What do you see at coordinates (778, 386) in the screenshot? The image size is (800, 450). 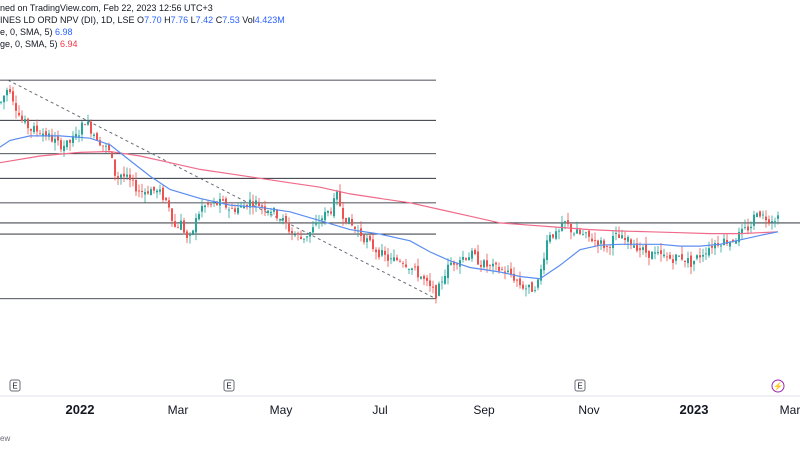 I see `flash-marker: ⚡` at bounding box center [778, 386].